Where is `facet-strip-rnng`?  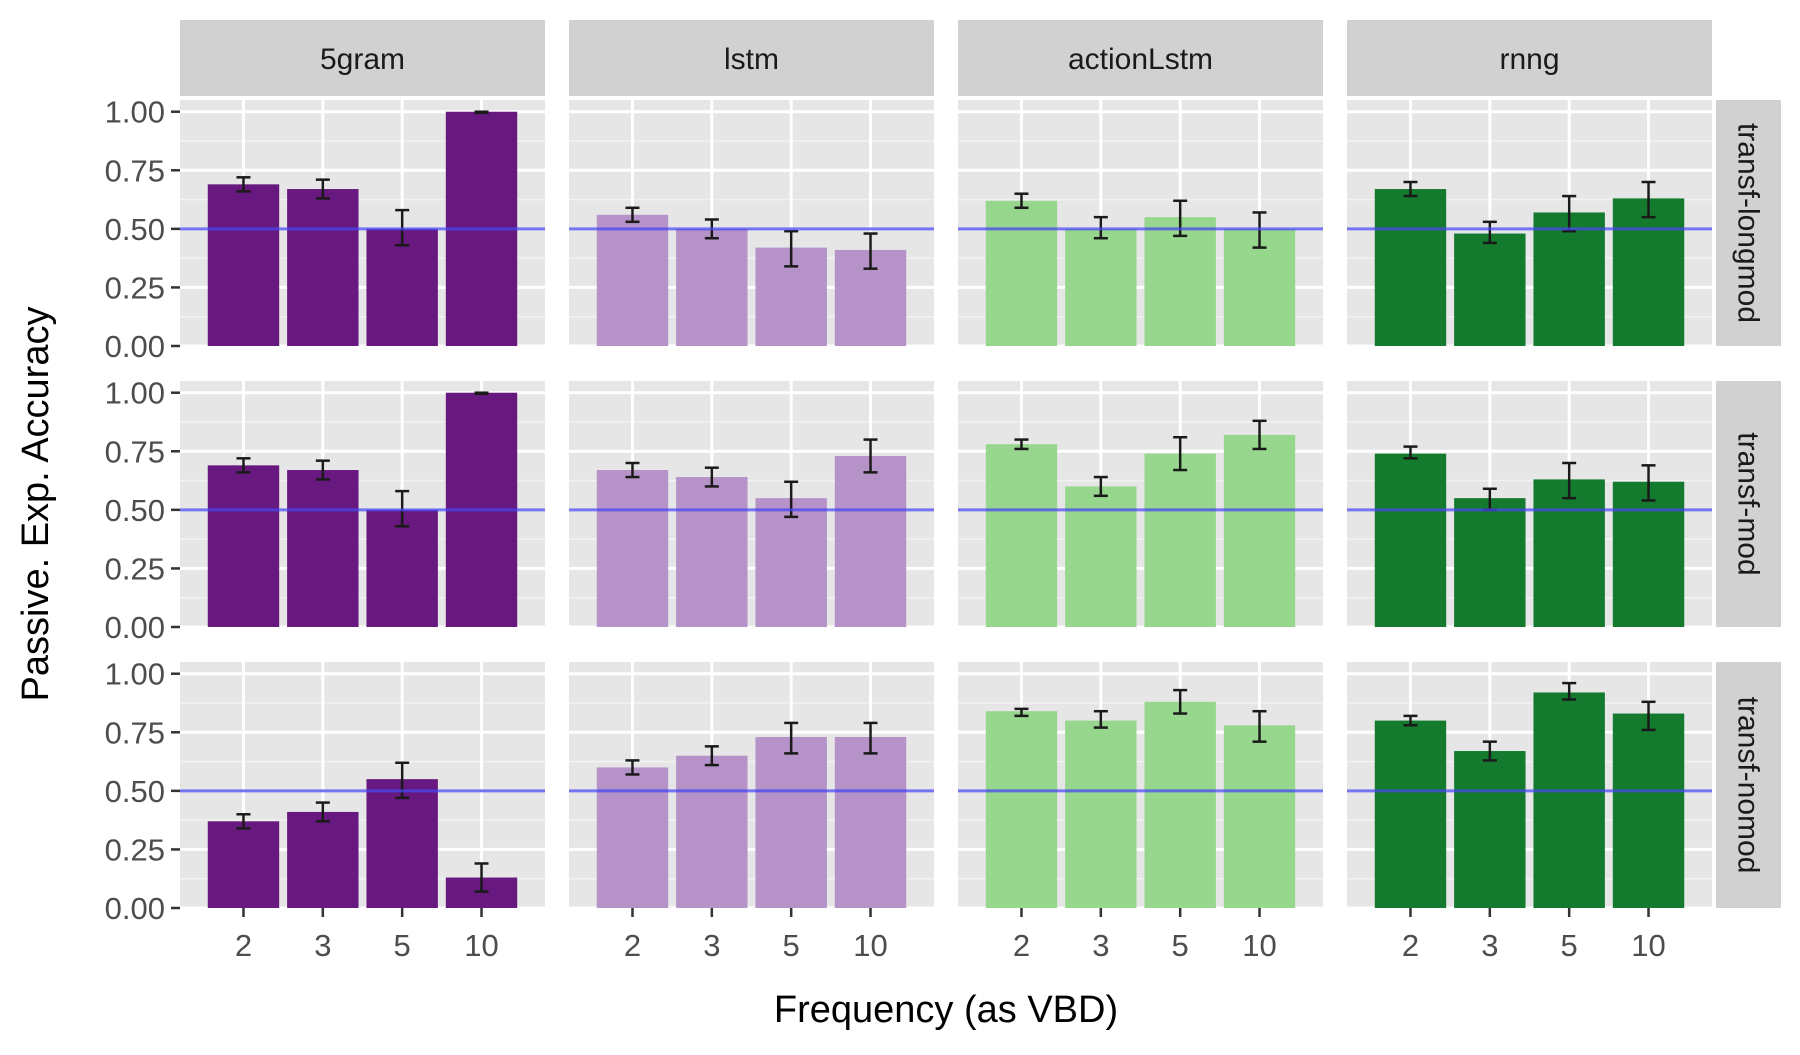
facet-strip-rnng is located at coordinates (1529, 58).